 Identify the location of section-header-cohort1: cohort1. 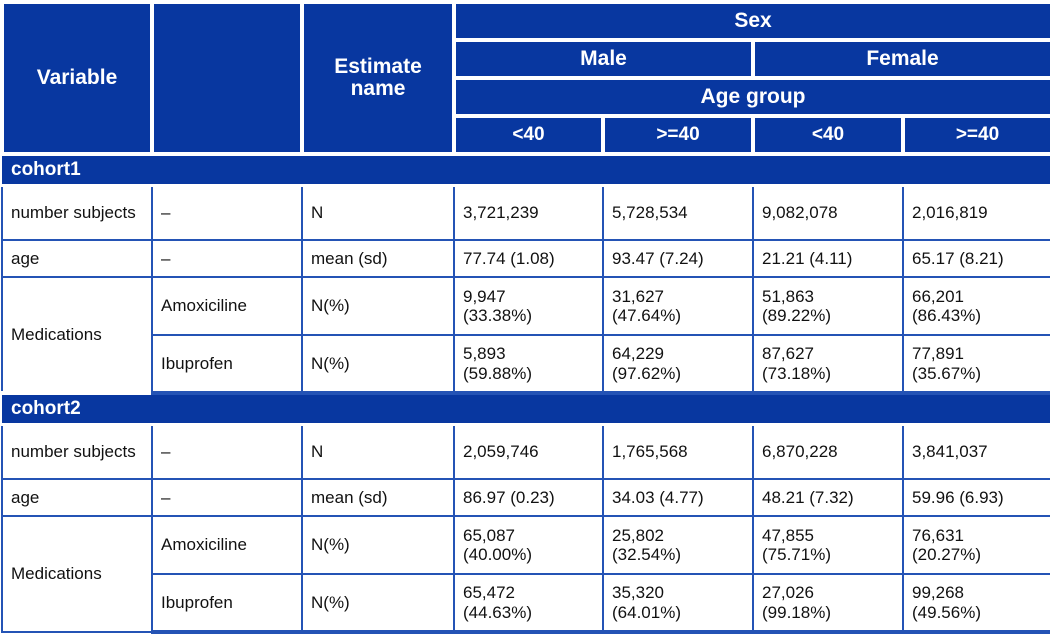
(526, 169).